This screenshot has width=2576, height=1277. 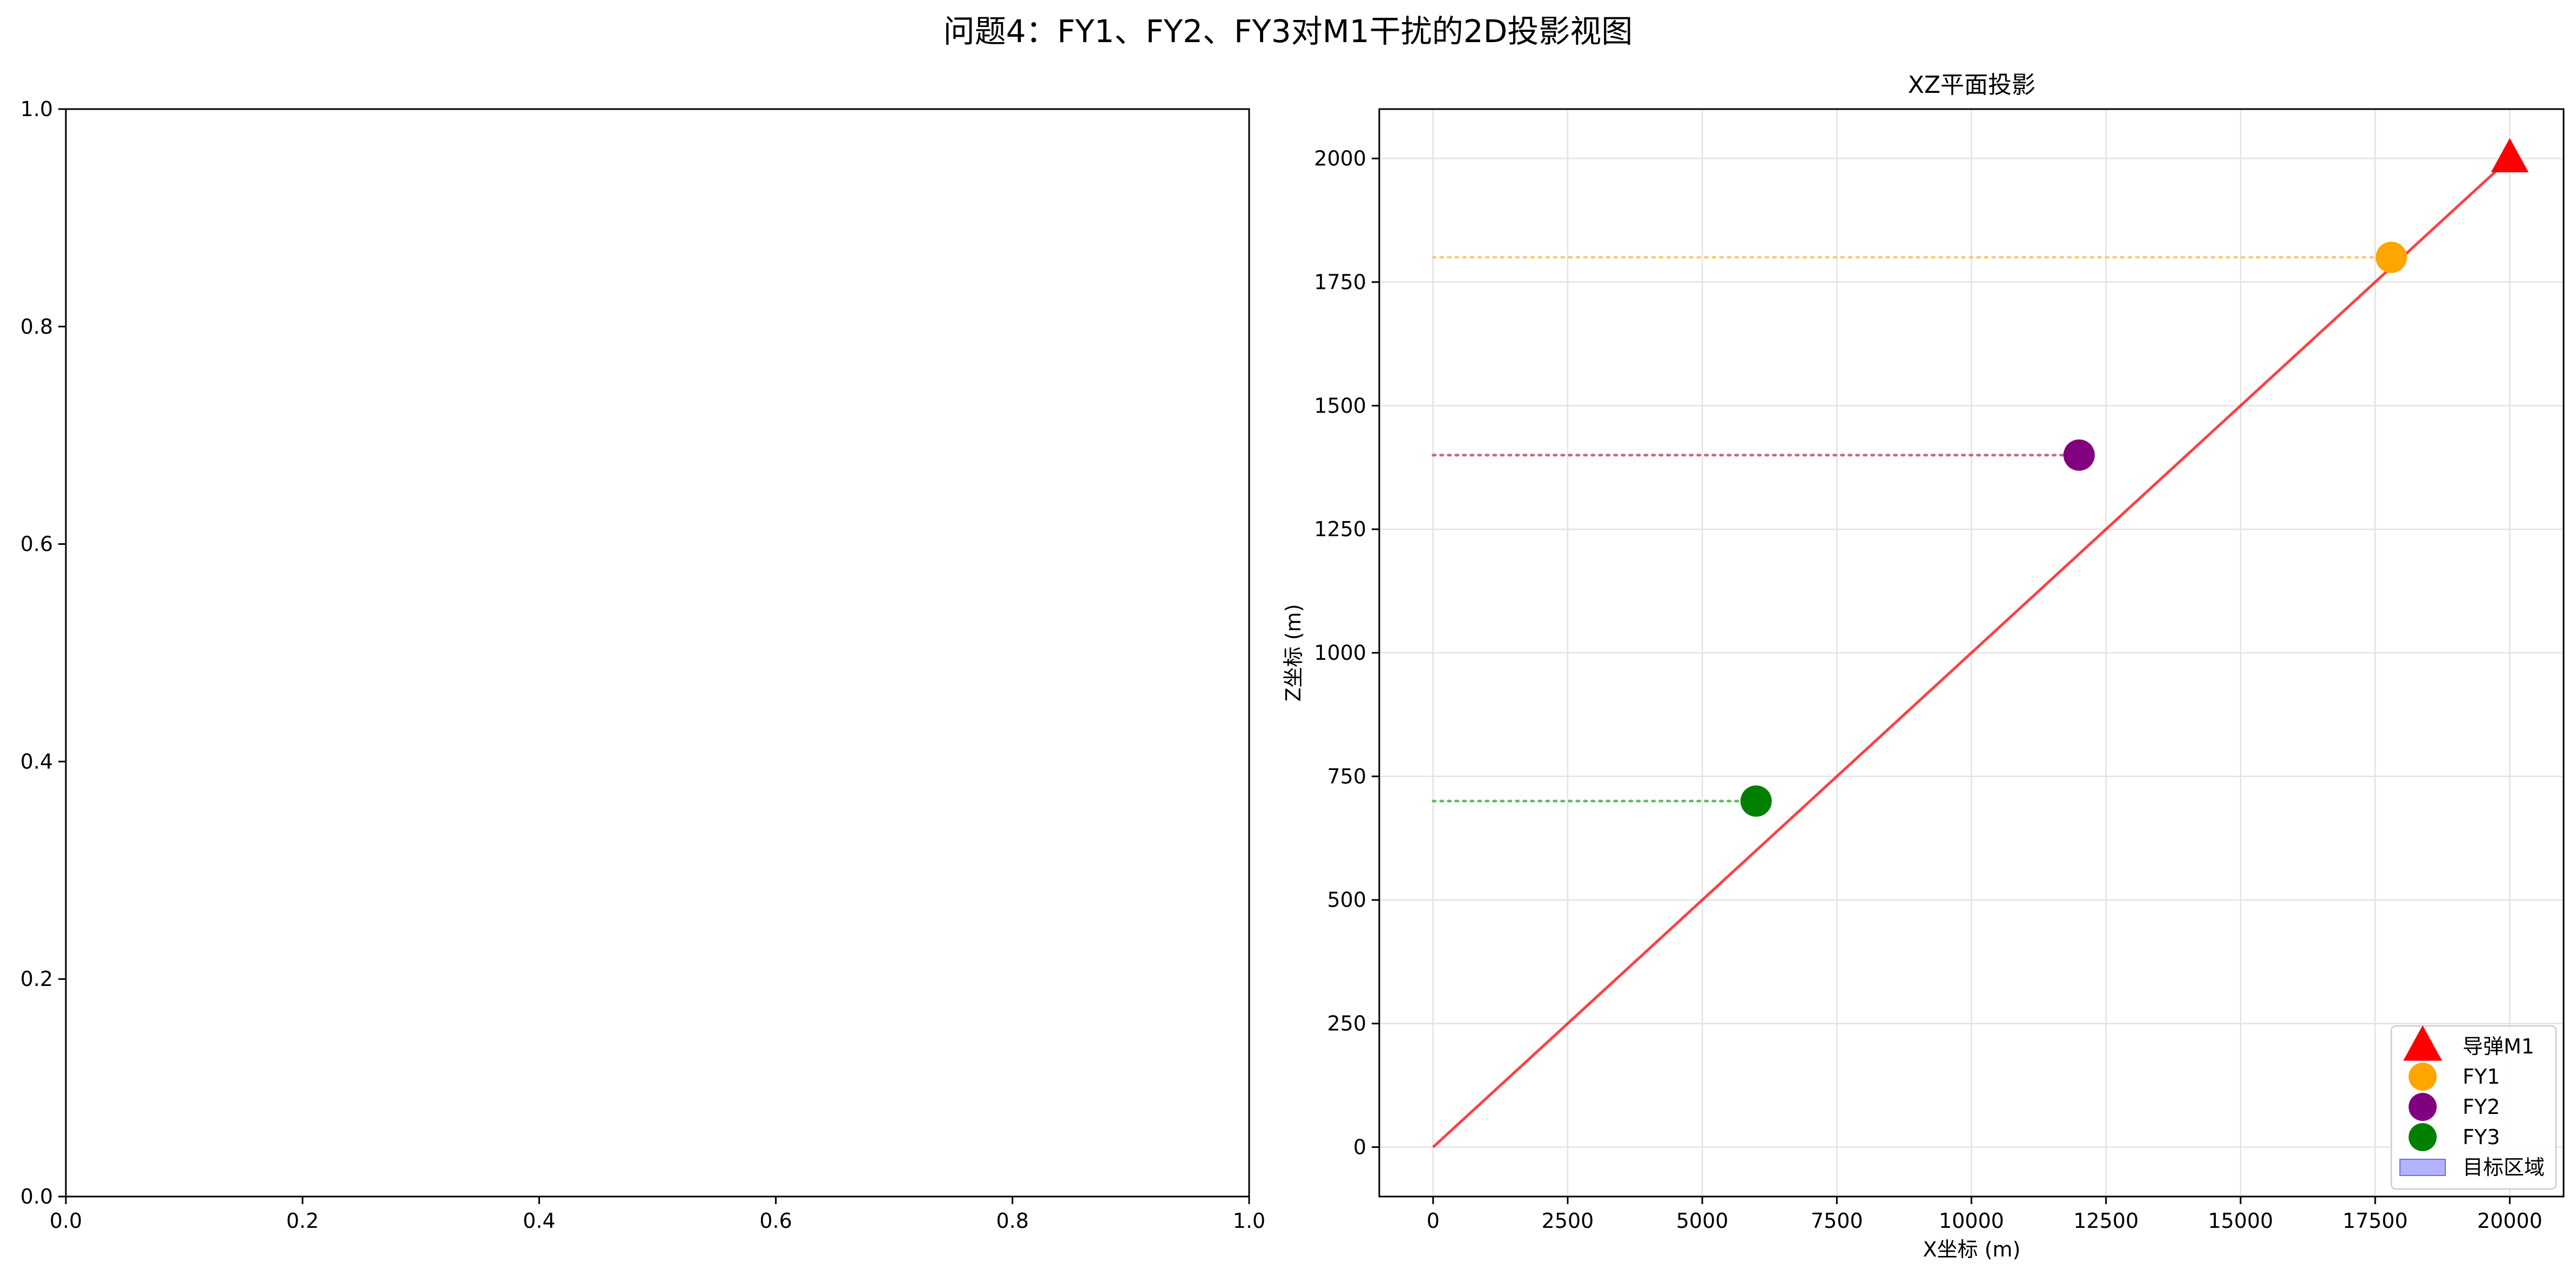 I want to click on right-x-tick-label: 5000, so click(x=1702, y=1221).